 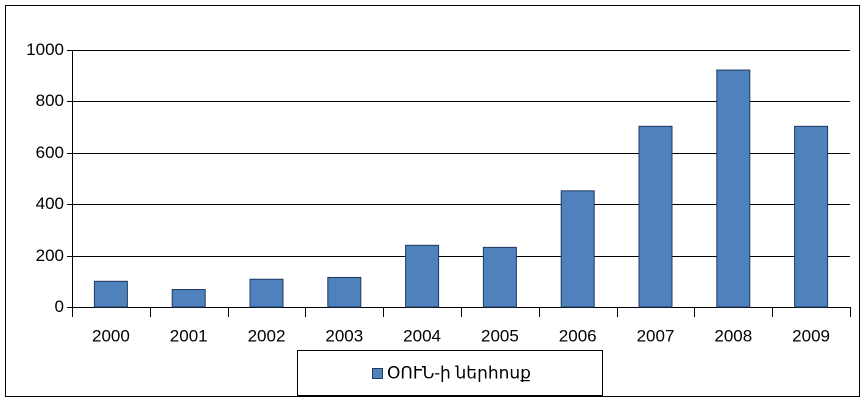 I want to click on legend-box, so click(x=450, y=373).